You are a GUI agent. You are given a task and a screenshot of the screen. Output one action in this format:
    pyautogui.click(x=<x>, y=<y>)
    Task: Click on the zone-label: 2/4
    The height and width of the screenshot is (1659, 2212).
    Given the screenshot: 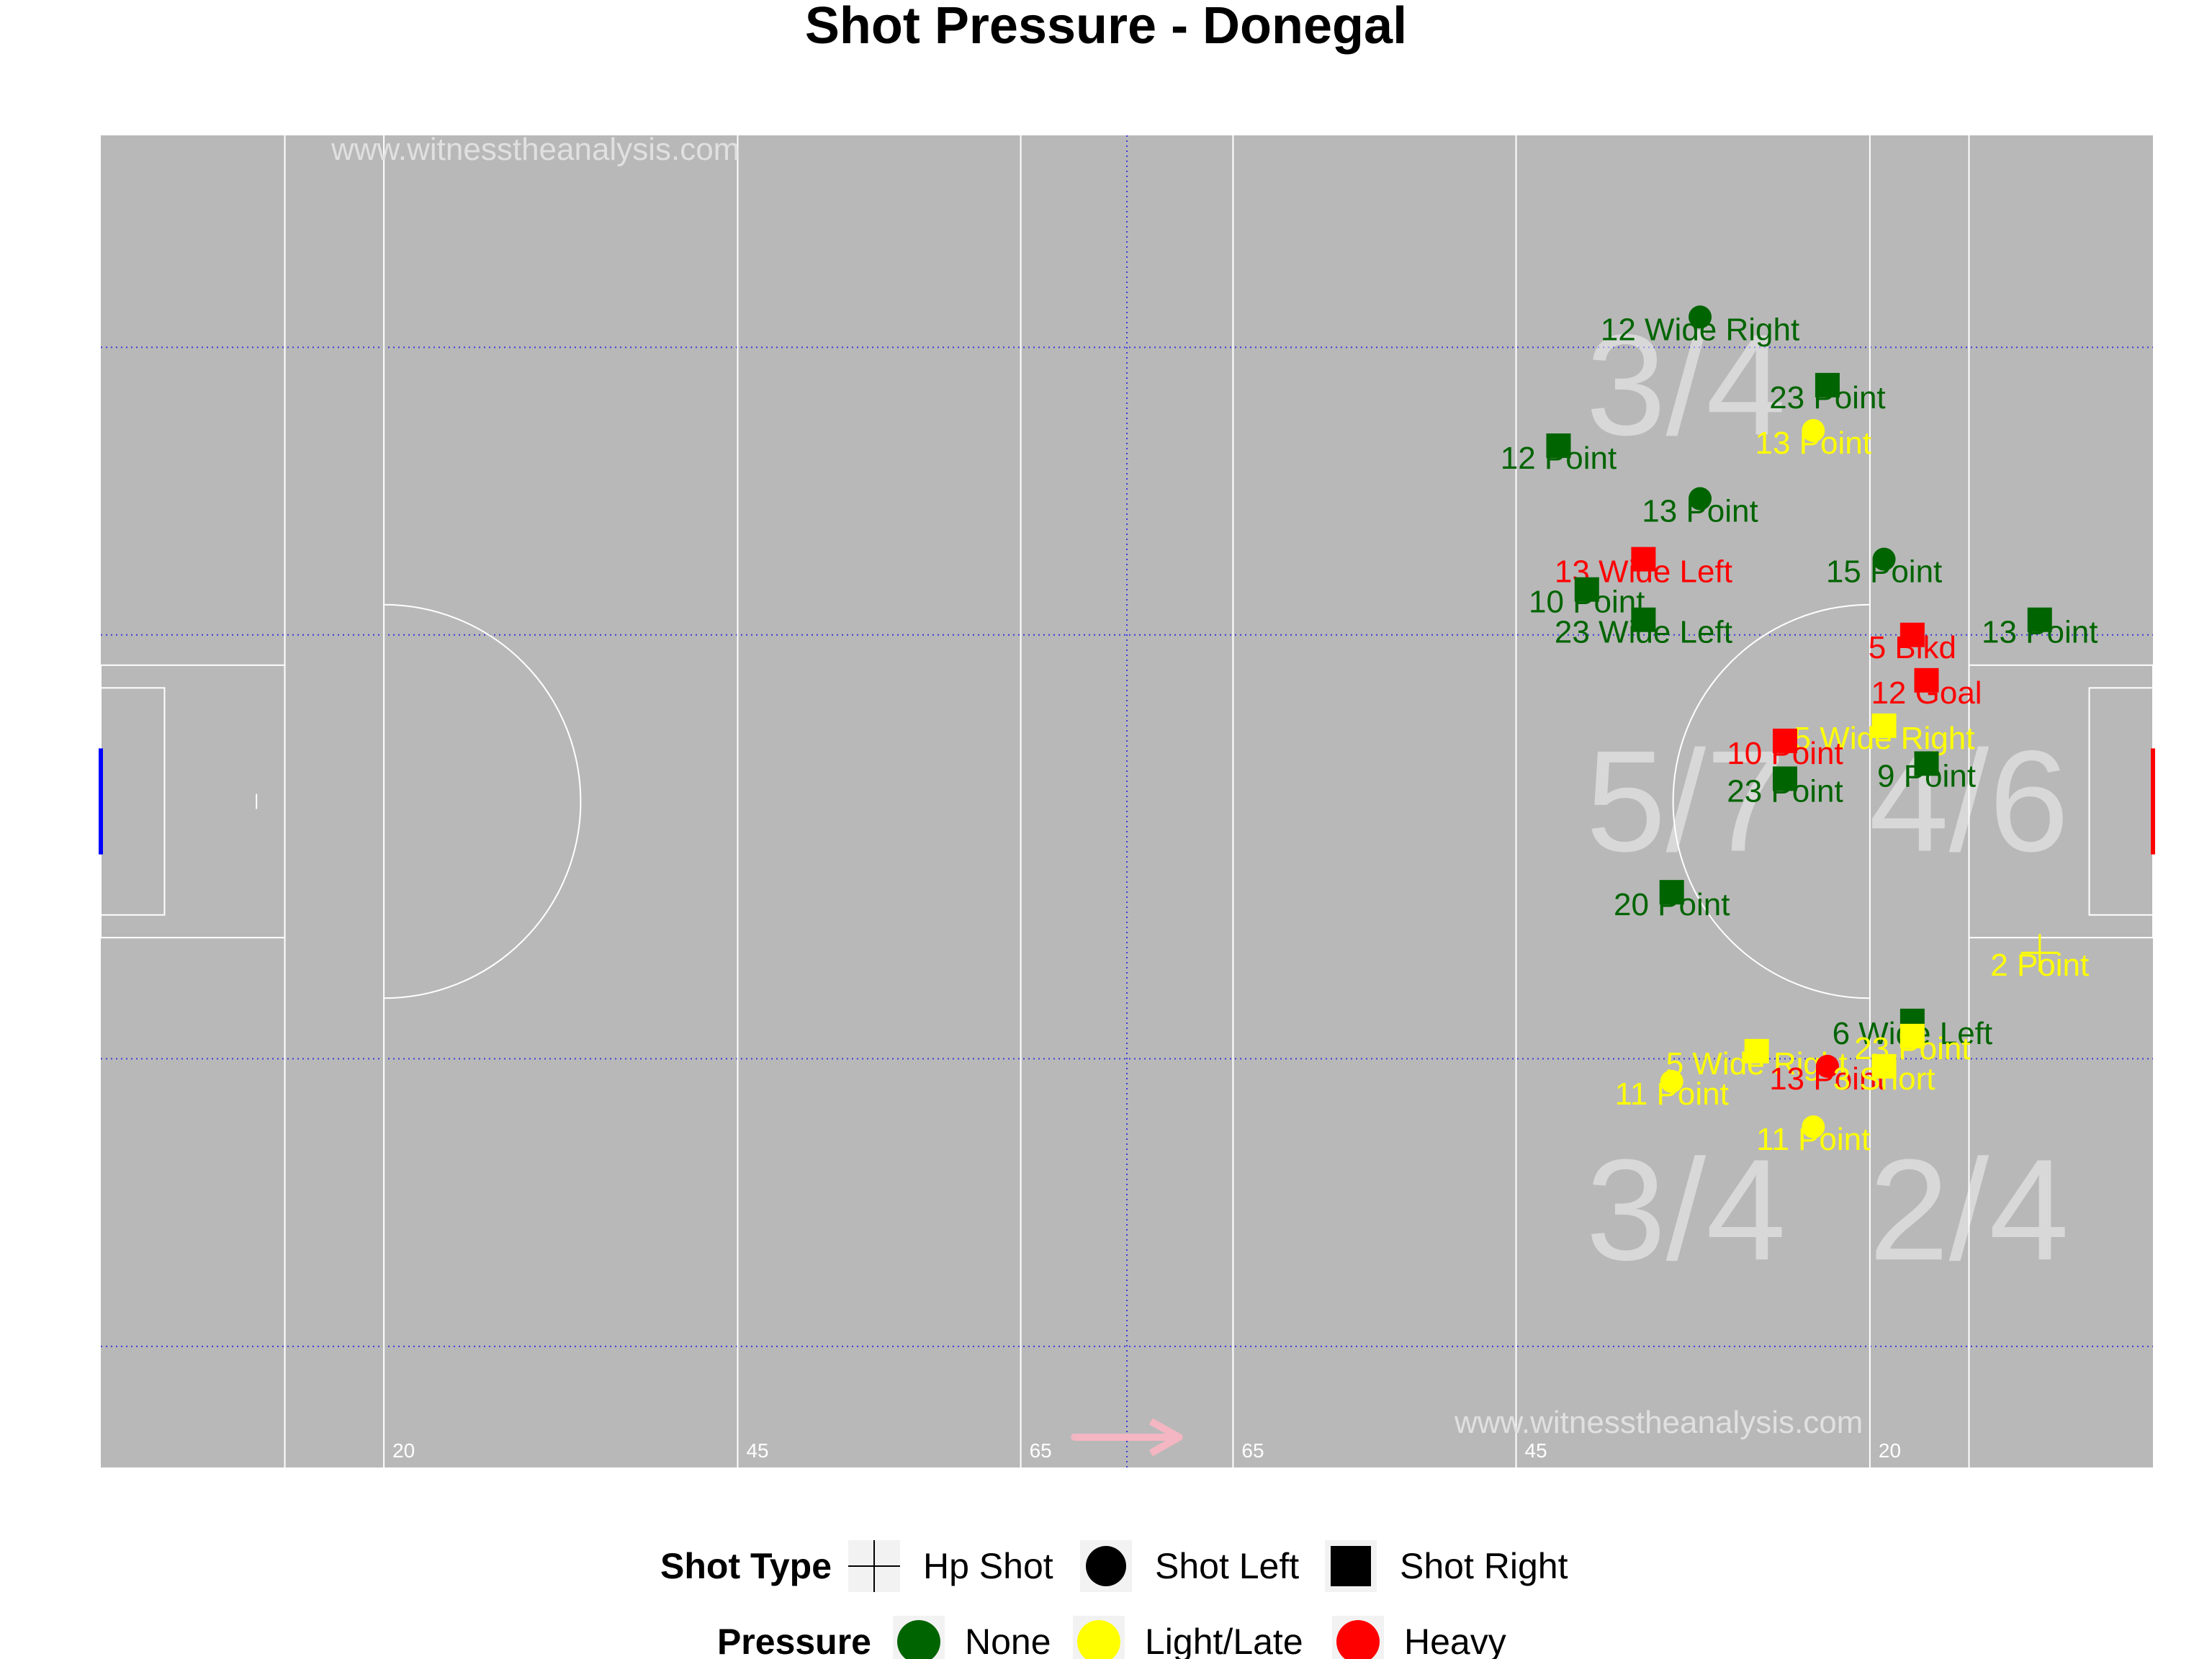 What is the action you would take?
    pyautogui.click(x=1969, y=1210)
    